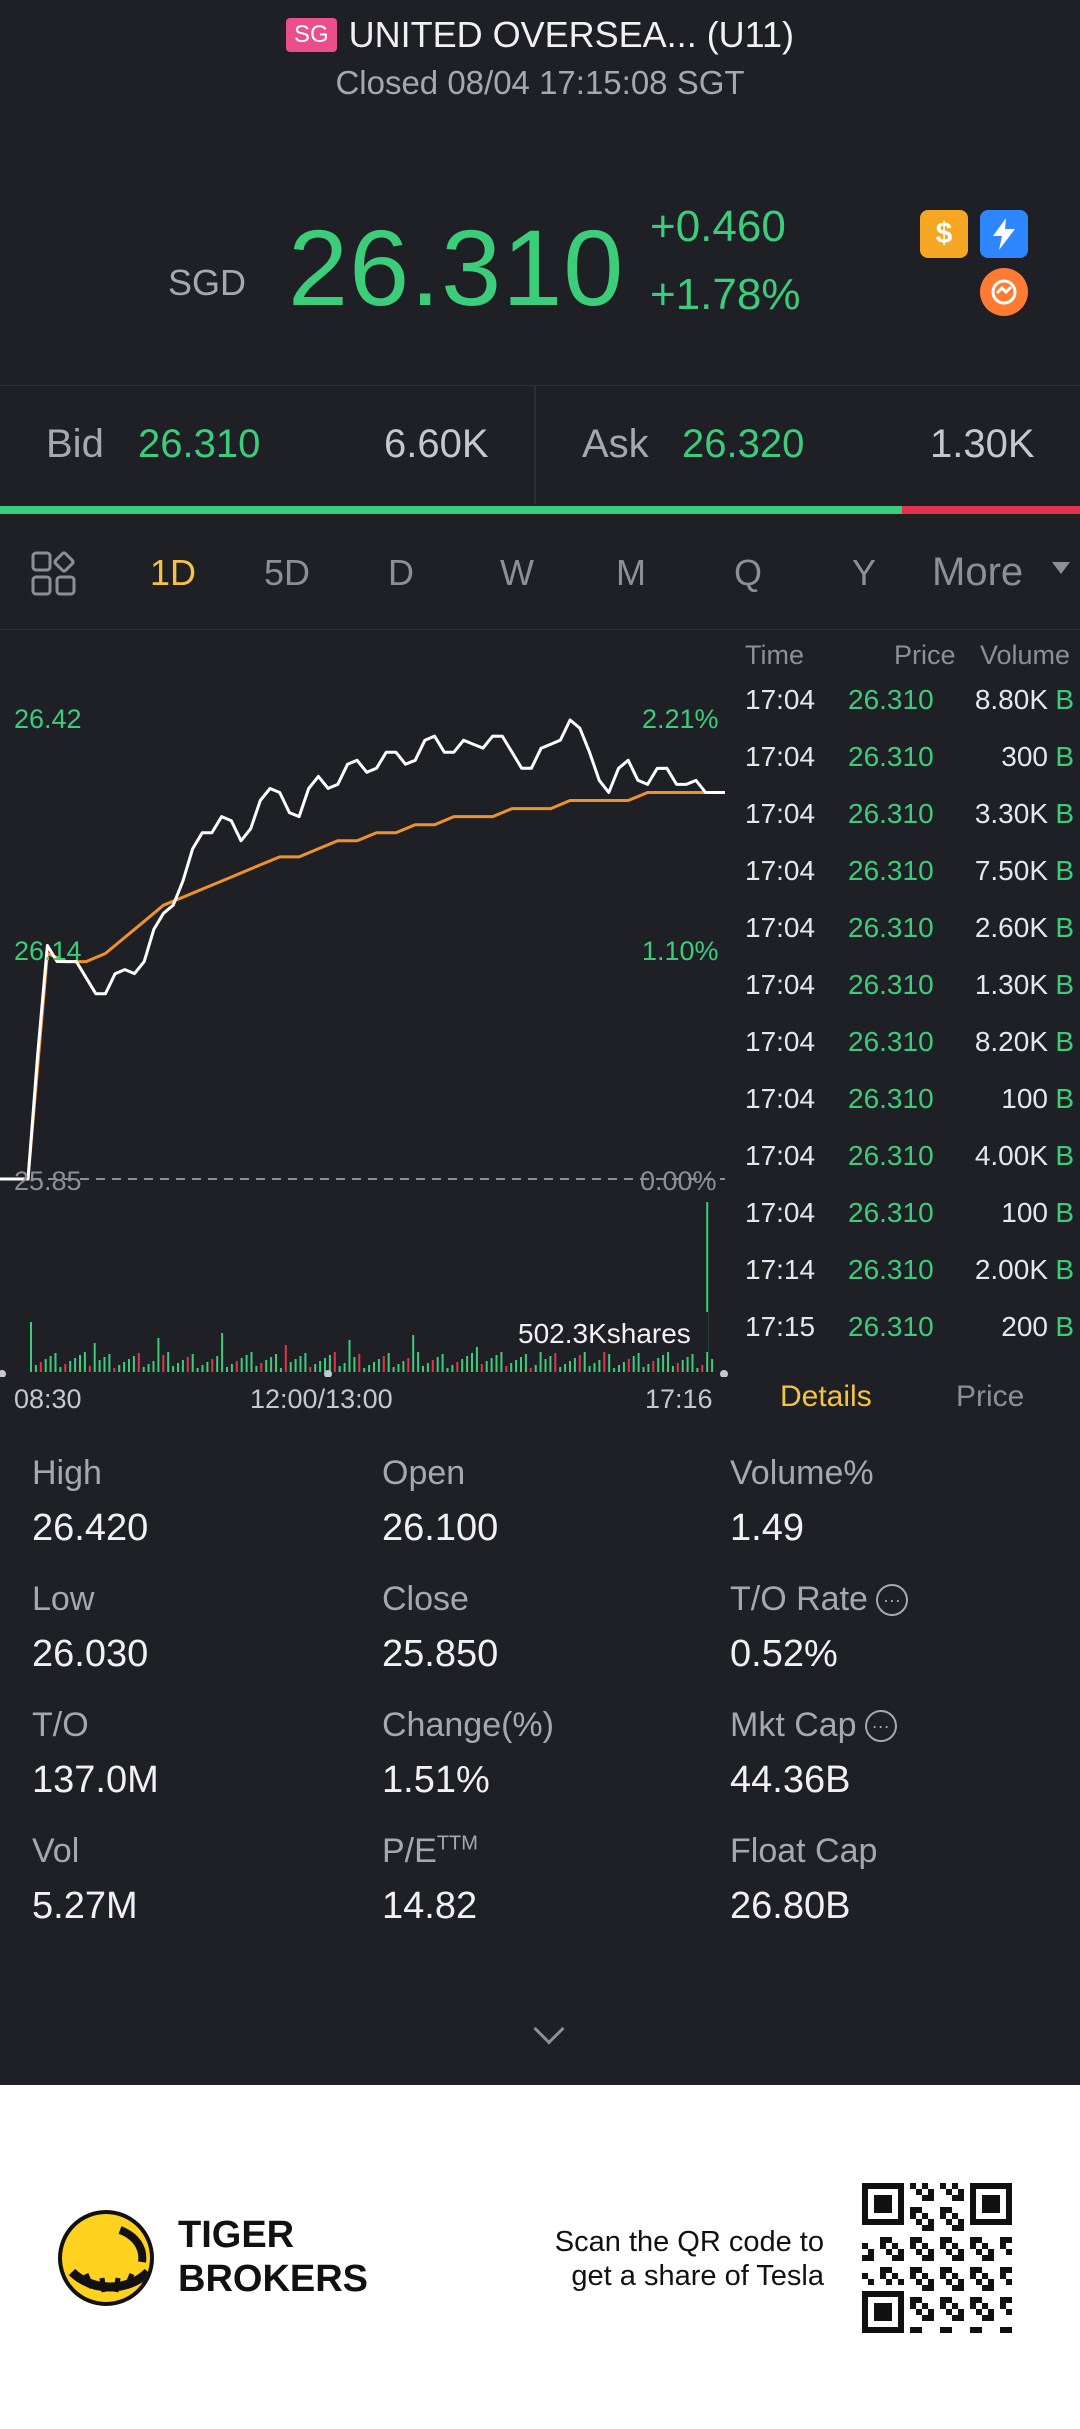  What do you see at coordinates (1004, 234) in the screenshot?
I see `flash-trade-icon` at bounding box center [1004, 234].